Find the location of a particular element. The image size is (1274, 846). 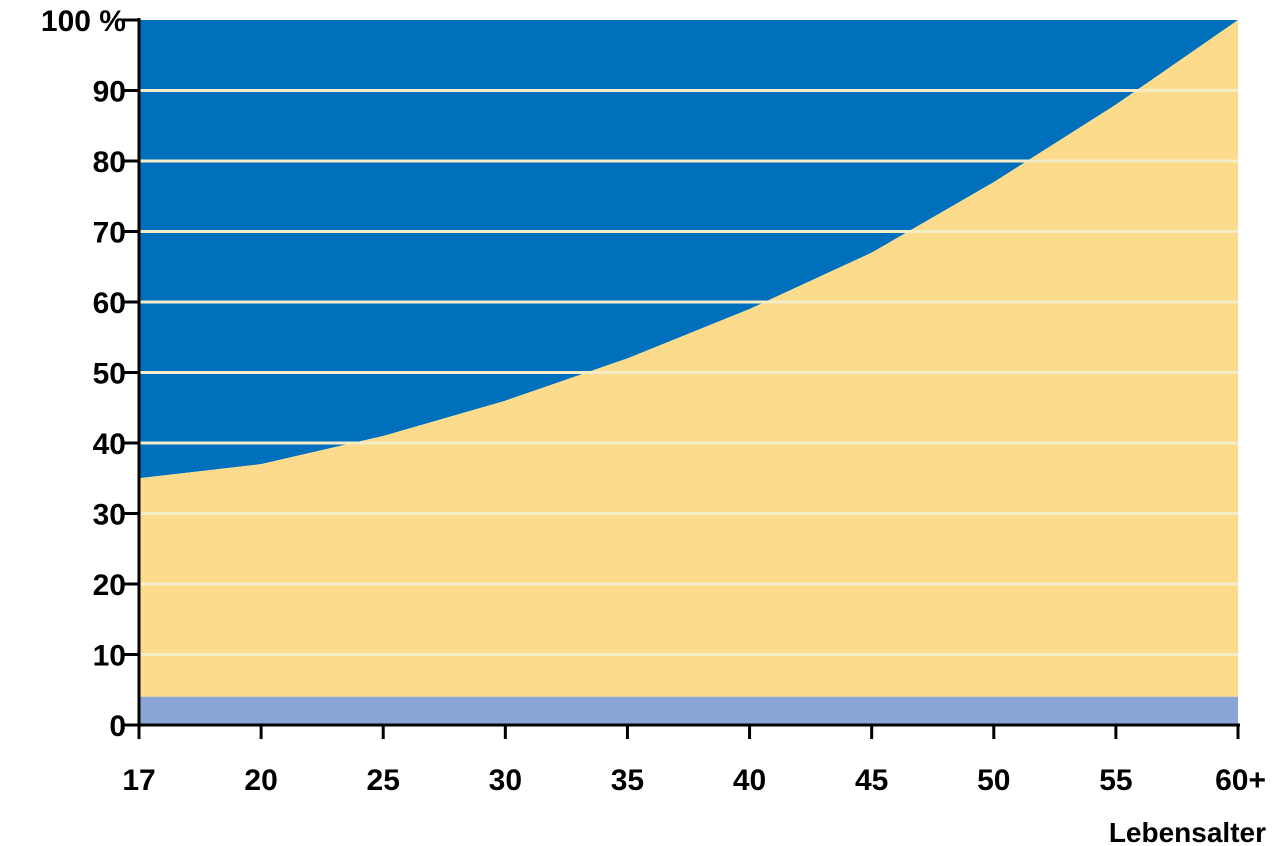

y-tick-labels: 0 10 20 30 40 50 60 70 80 90 100 % is located at coordinates (83, 374).